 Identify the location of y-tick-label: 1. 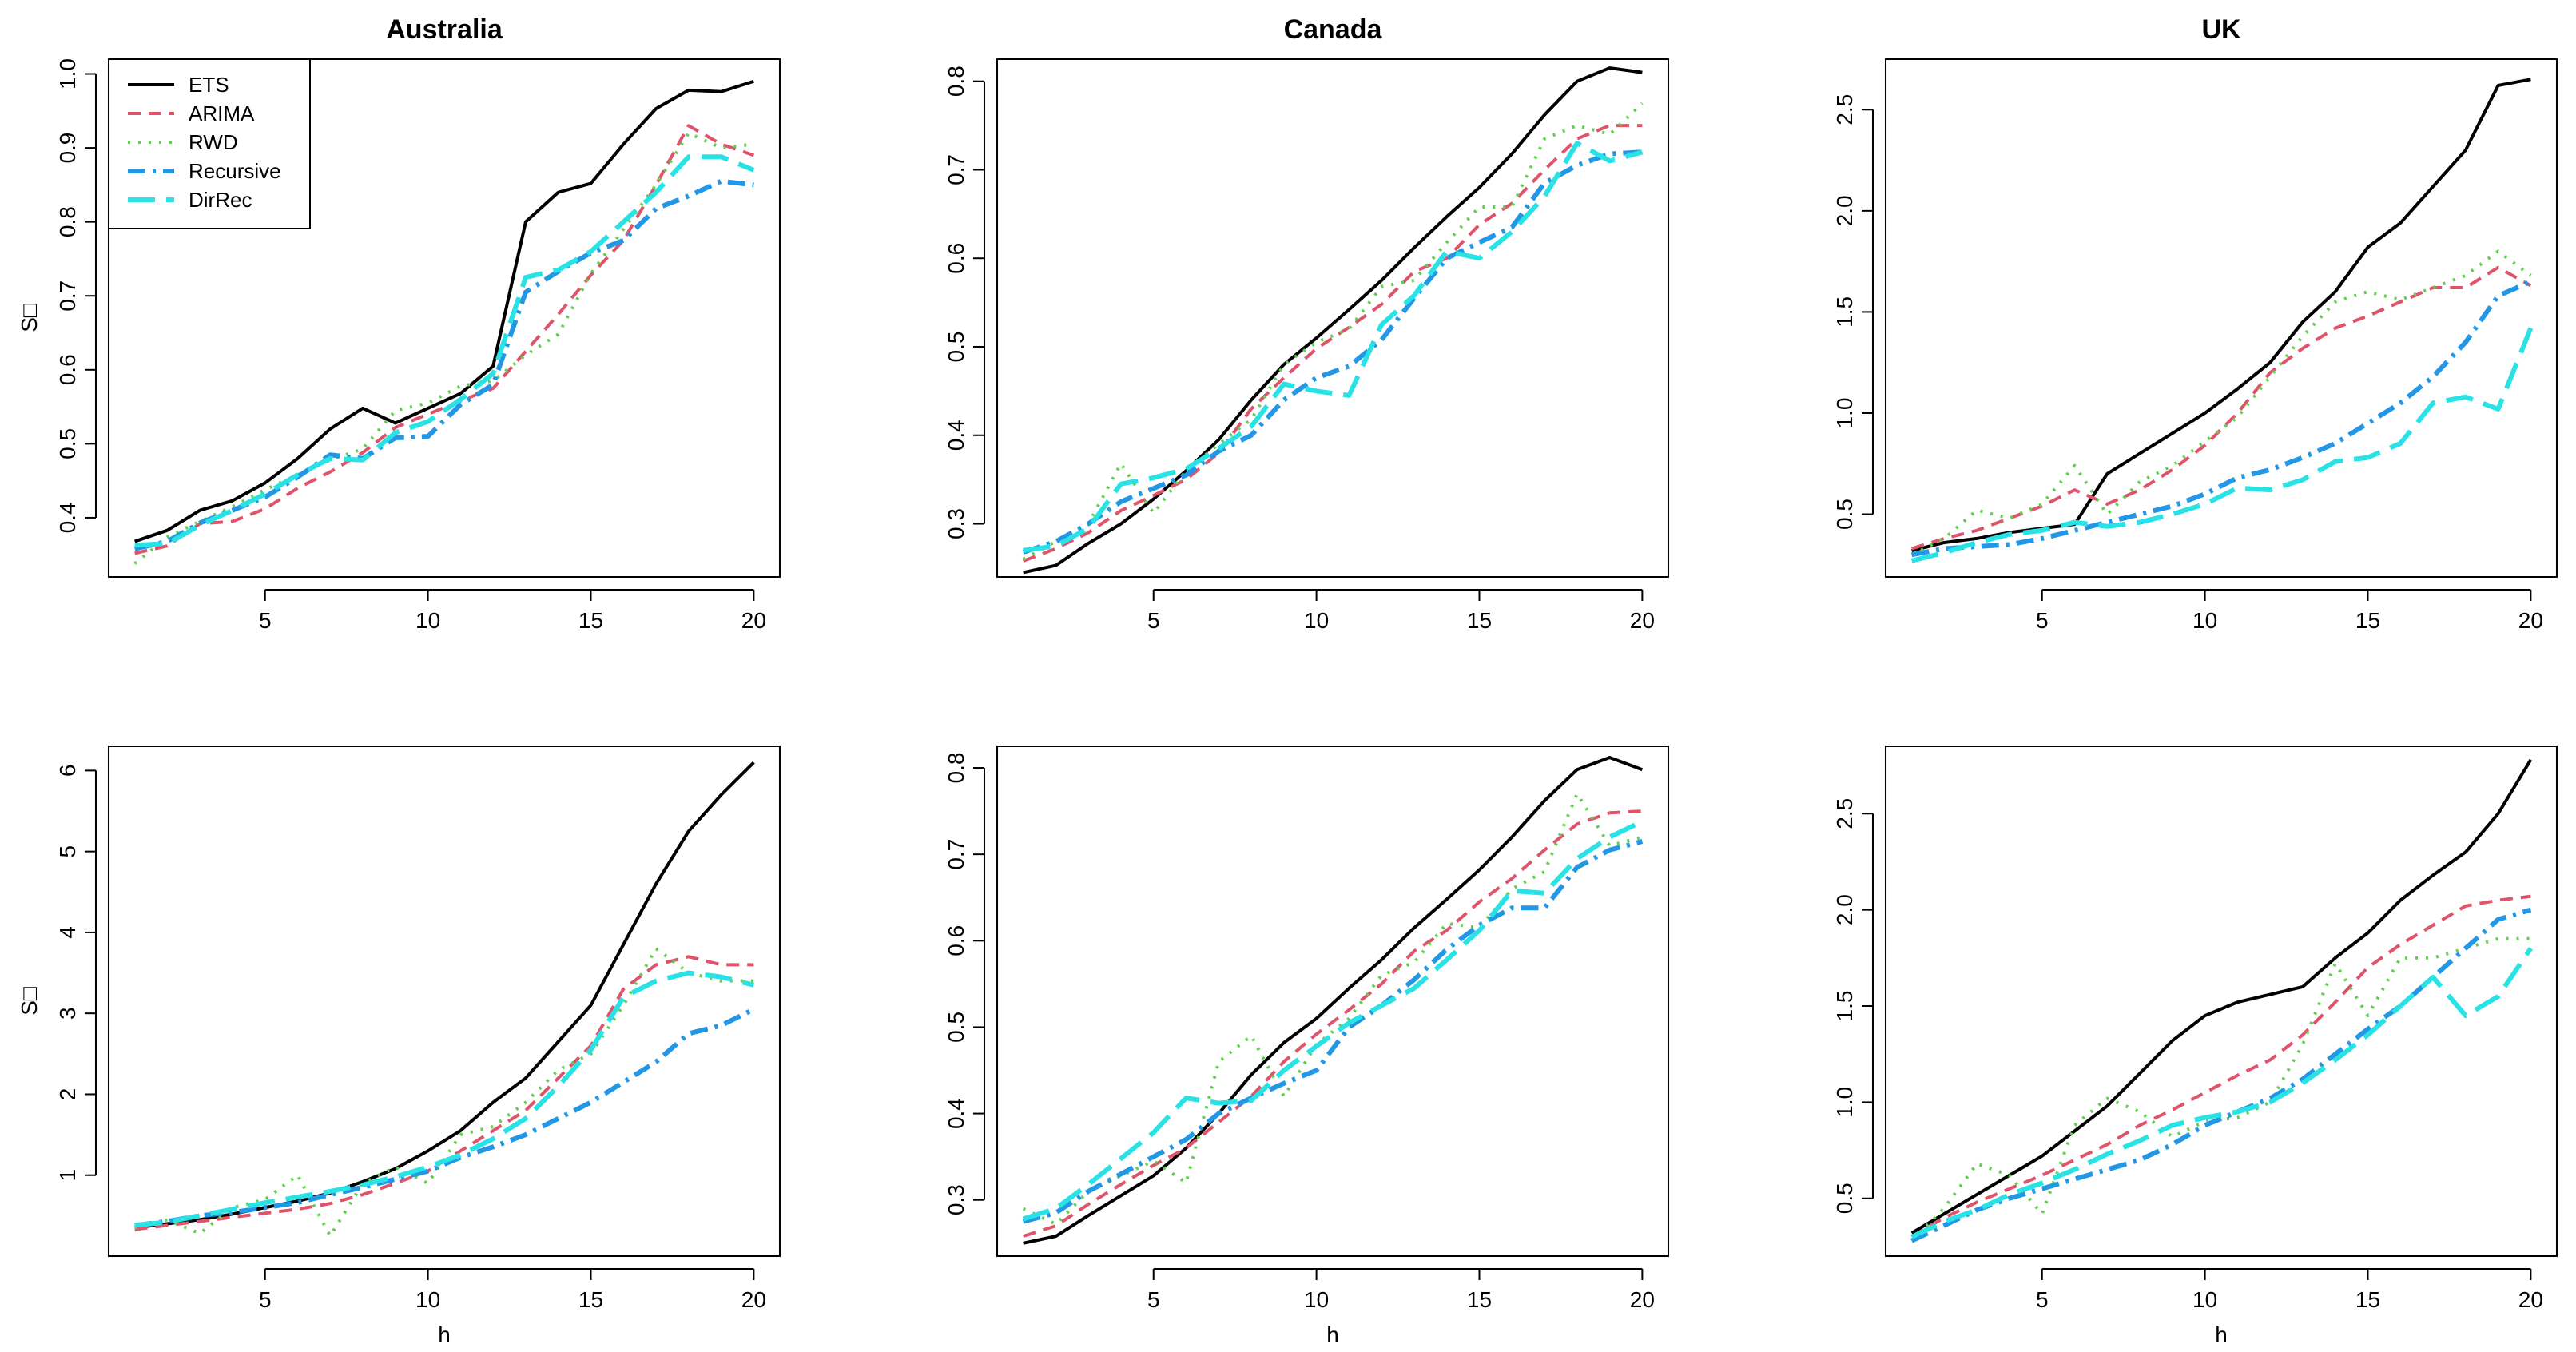
(67, 1176).